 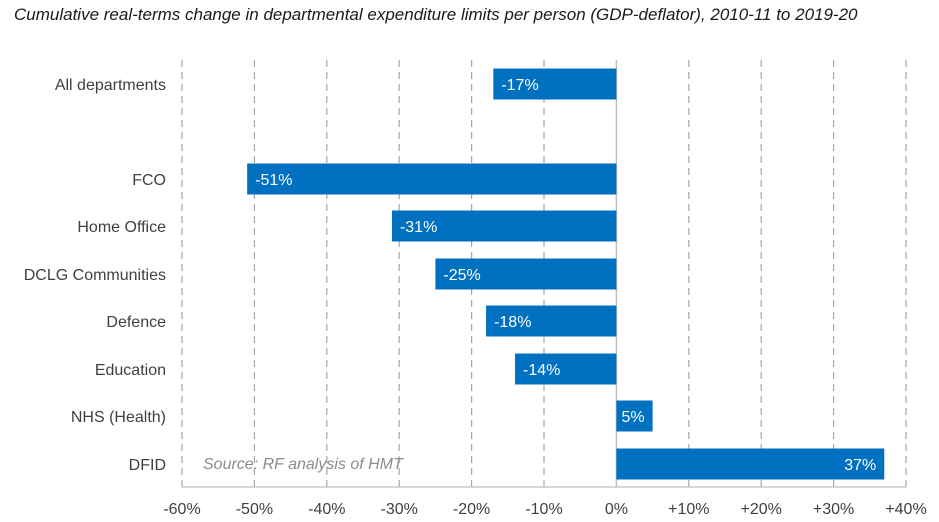 I want to click on x-tick-label: +20%, so click(x=761, y=509).